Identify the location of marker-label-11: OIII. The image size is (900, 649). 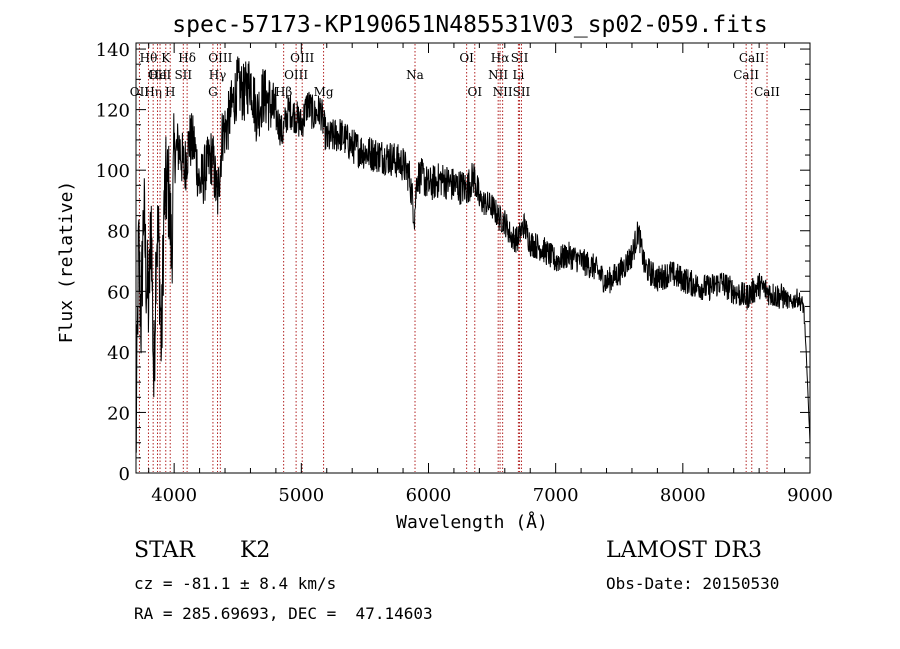
(220, 58).